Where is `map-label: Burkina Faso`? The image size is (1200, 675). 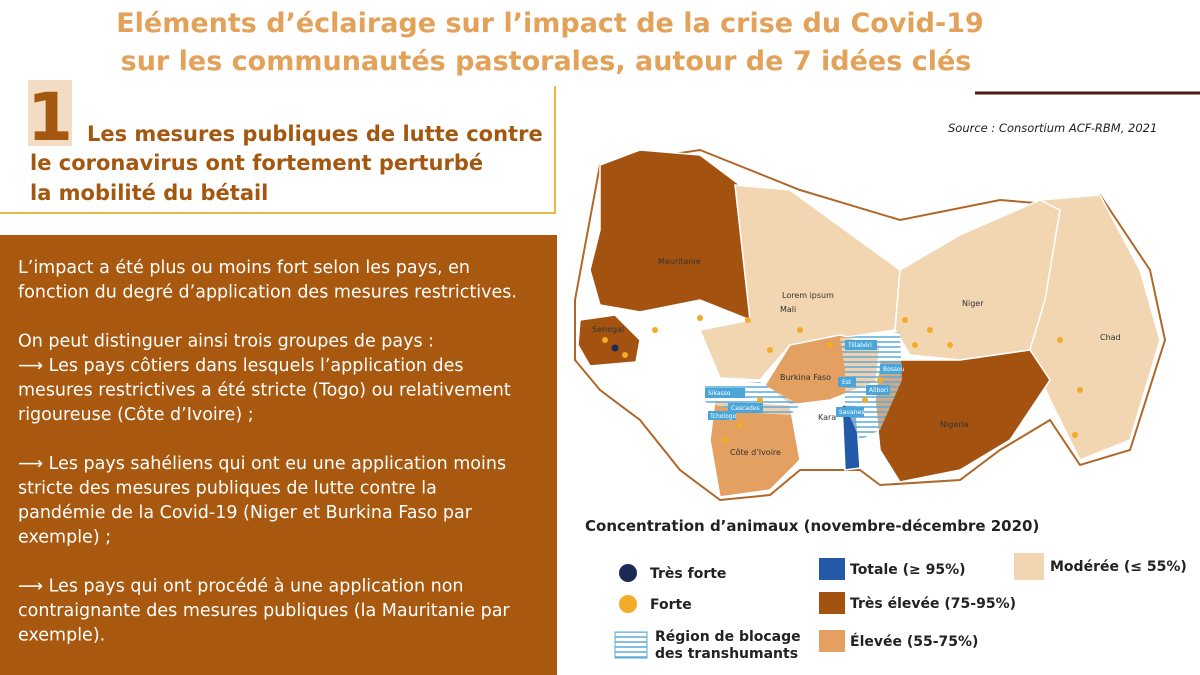 map-label: Burkina Faso is located at coordinates (805, 377).